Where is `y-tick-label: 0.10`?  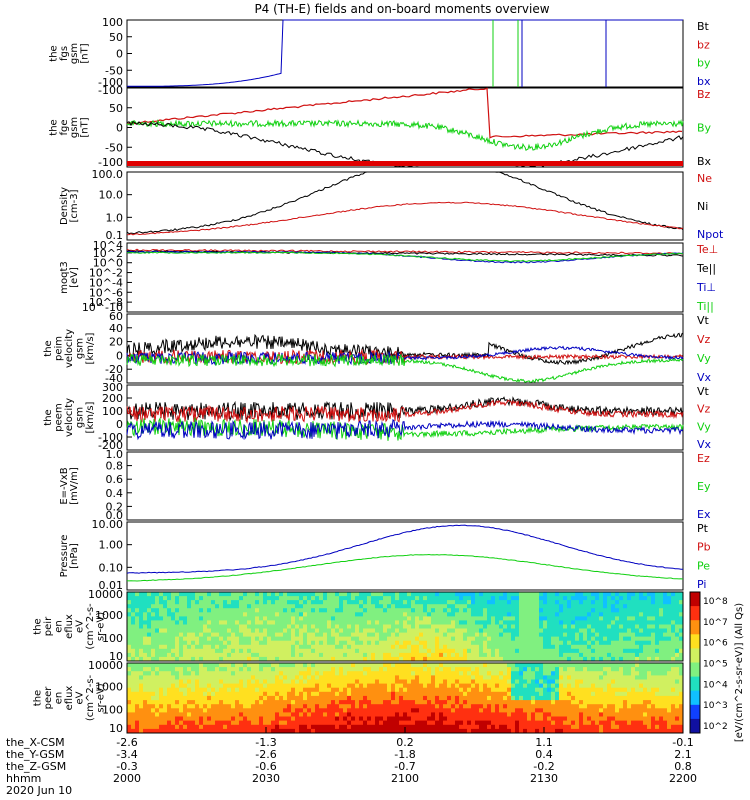
y-tick-label: 0.10 is located at coordinates (111, 567).